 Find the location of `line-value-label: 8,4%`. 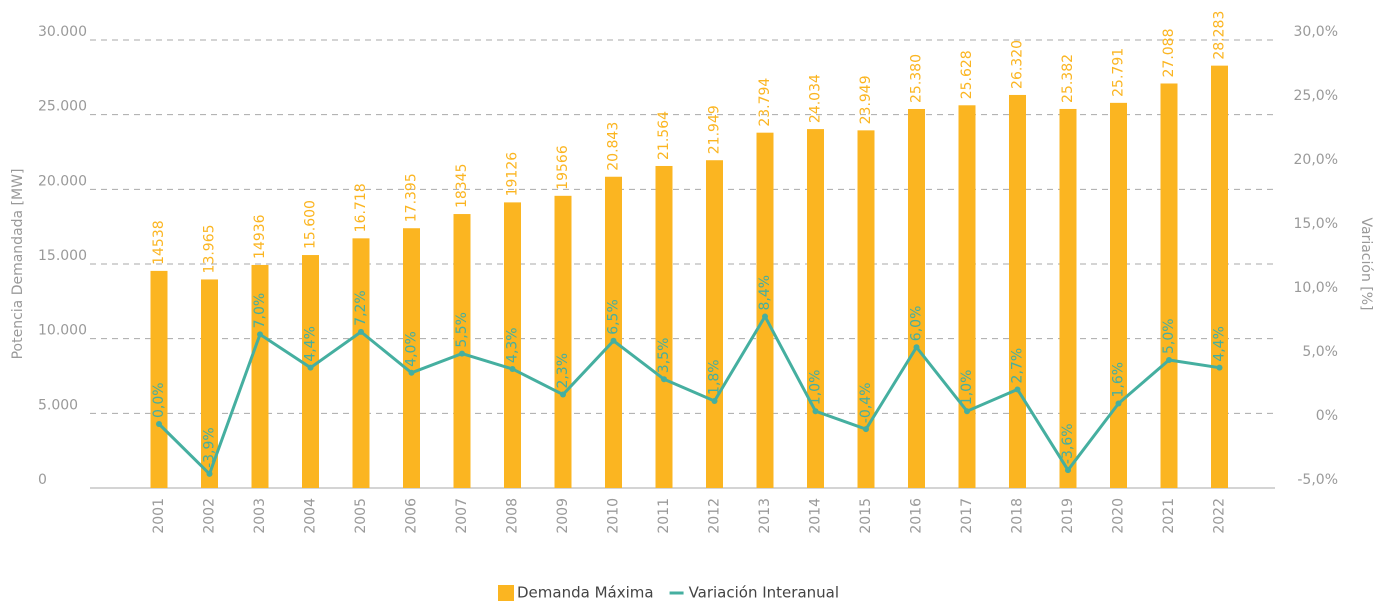

line-value-label: 8,4% is located at coordinates (765, 293).